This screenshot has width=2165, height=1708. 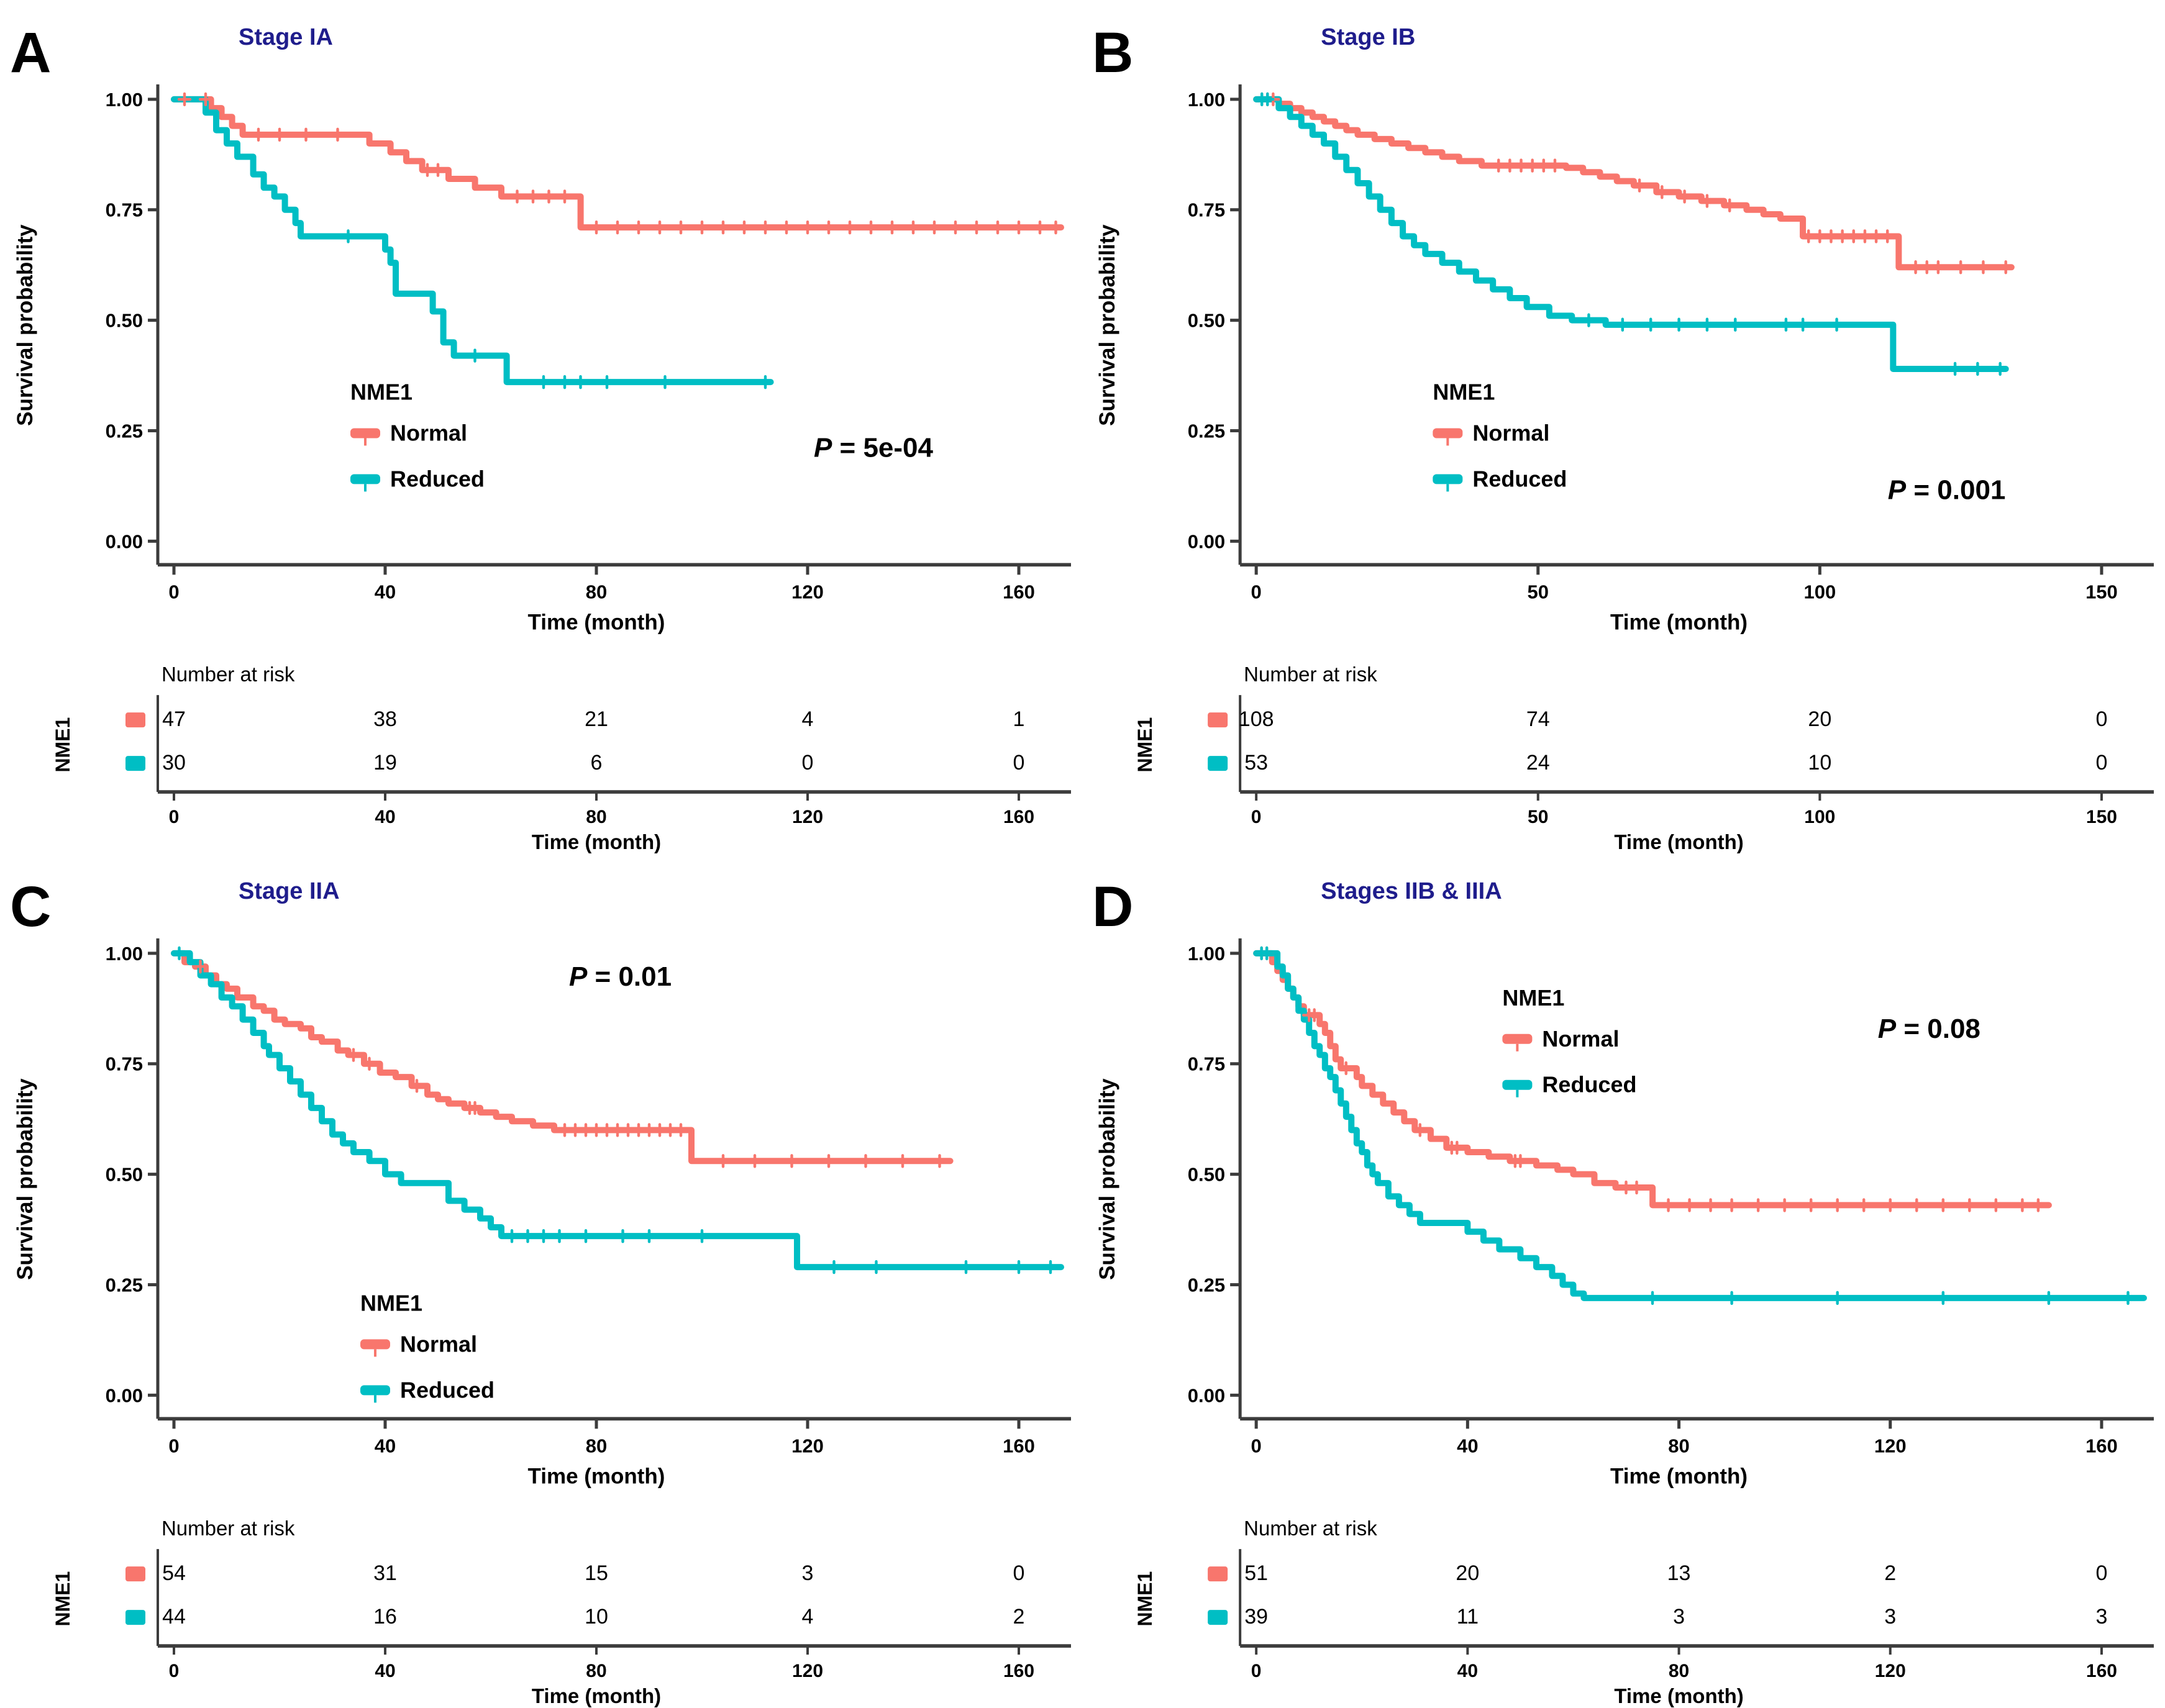 What do you see at coordinates (1112, 906) in the screenshot?
I see `panel-letter: D` at bounding box center [1112, 906].